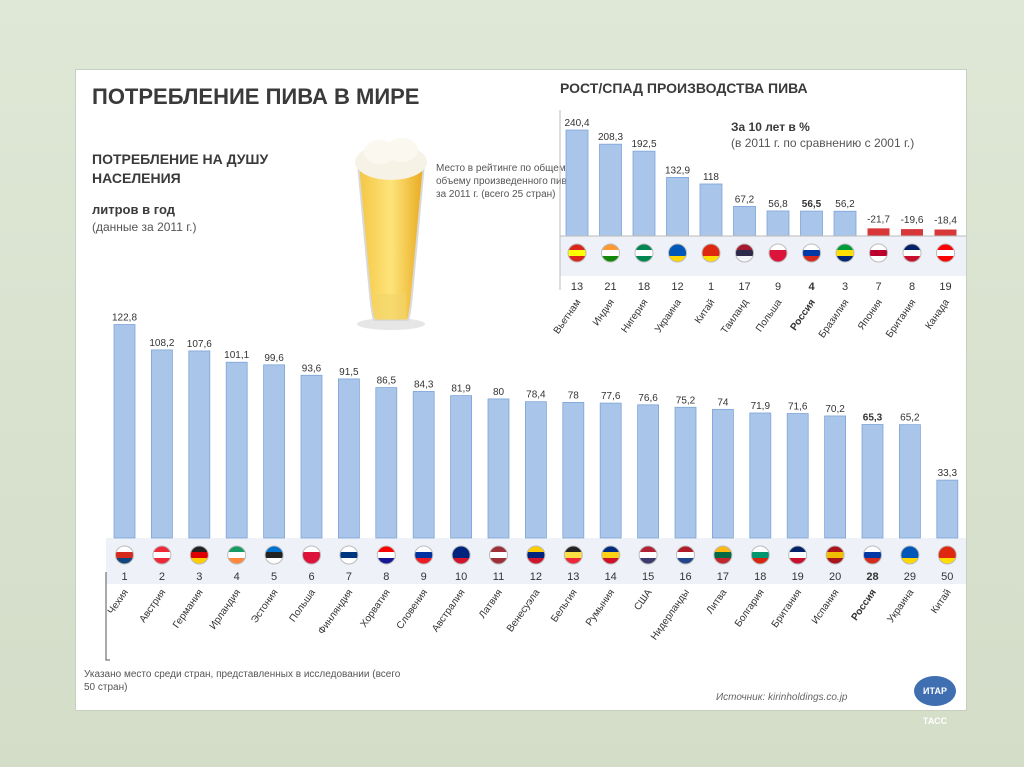 Image resolution: width=1024 pixels, height=767 pixels. What do you see at coordinates (499, 392) in the screenshot?
I see `consumption-value-label: 80` at bounding box center [499, 392].